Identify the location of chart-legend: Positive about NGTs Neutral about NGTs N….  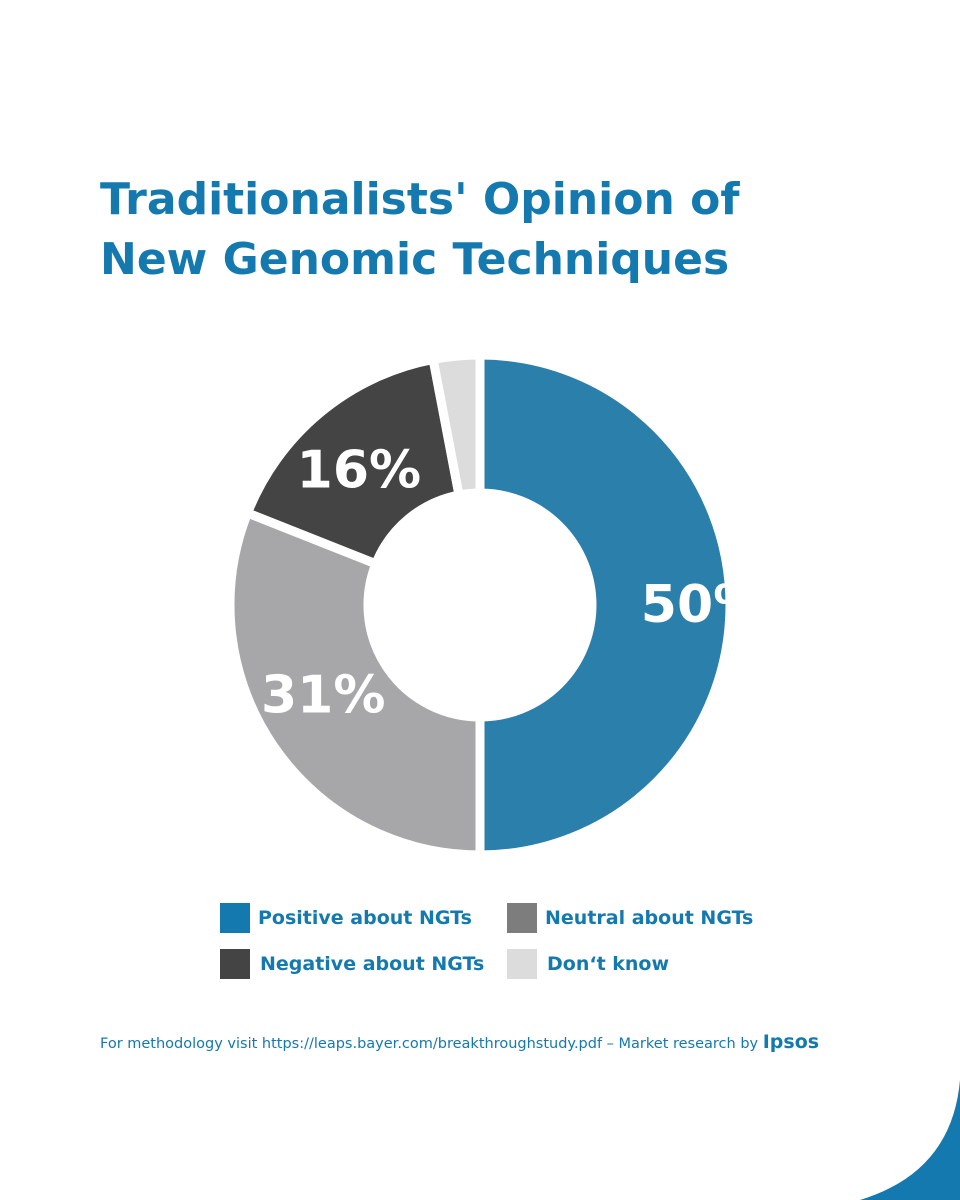
(500, 943).